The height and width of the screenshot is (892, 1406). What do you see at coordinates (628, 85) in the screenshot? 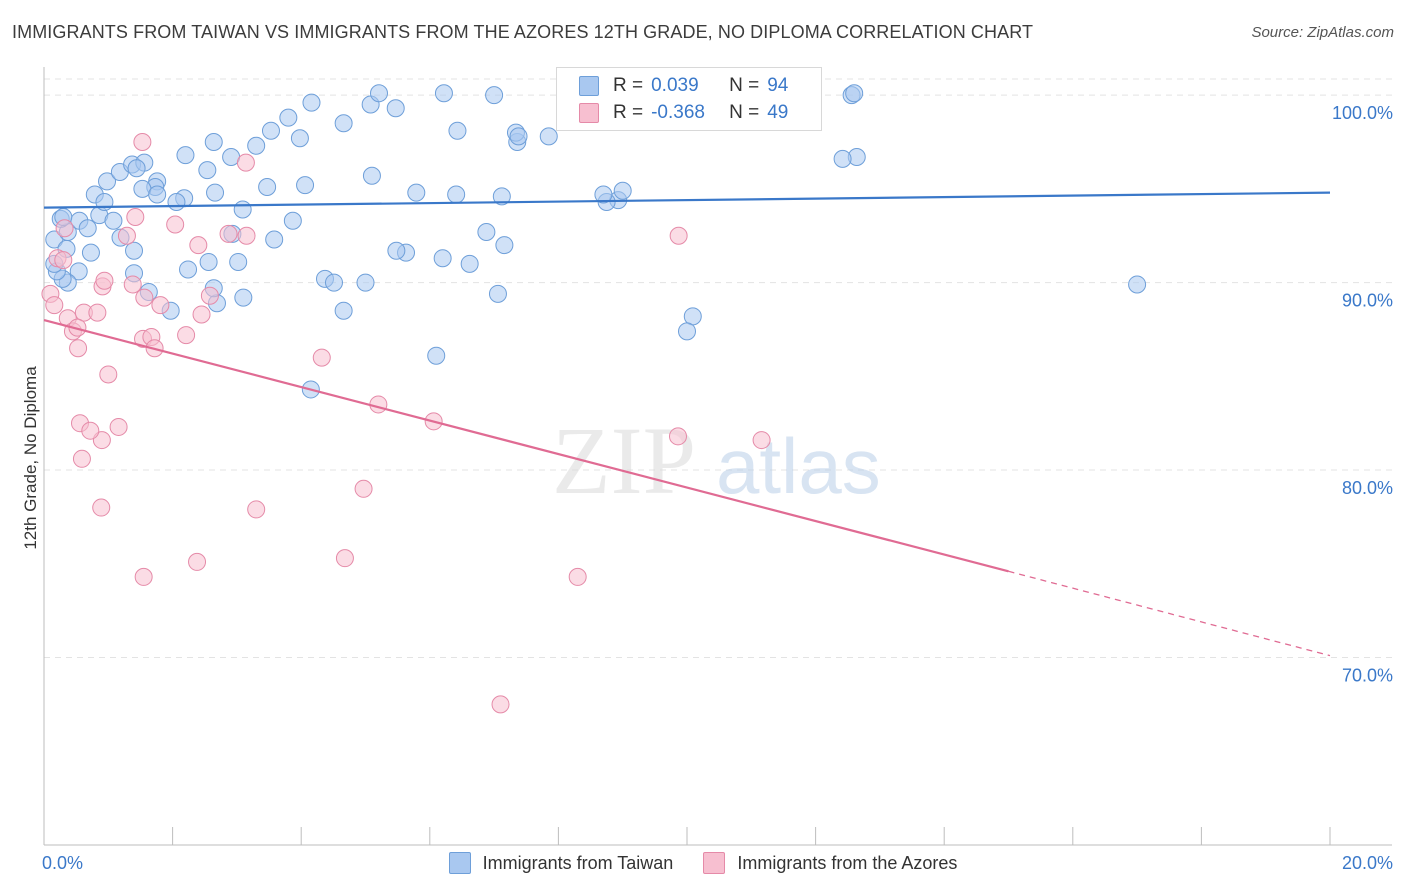
I see `r-label: R =` at bounding box center [628, 85].